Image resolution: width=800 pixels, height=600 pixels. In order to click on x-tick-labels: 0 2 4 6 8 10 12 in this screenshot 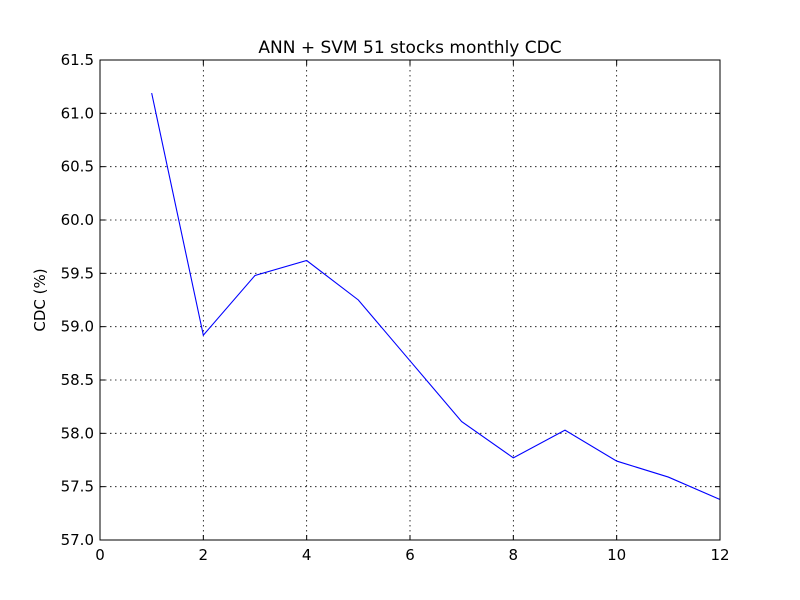, I will do `click(412, 555)`.